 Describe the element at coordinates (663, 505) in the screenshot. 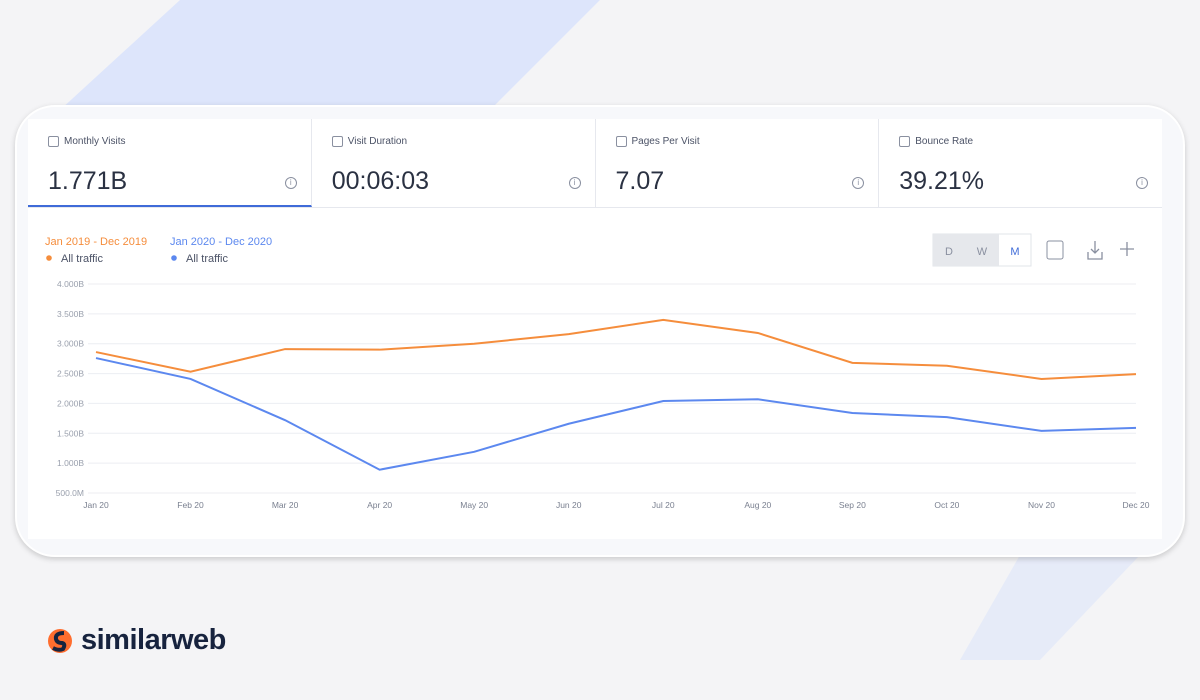

I see `x-tick-label: Jul 20` at that location.